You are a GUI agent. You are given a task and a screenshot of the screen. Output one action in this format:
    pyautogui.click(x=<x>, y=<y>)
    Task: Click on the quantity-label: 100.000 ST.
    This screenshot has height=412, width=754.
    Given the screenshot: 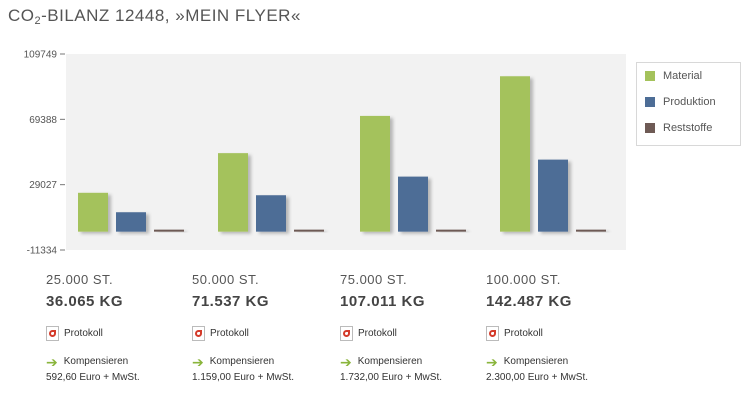 What is the action you would take?
    pyautogui.click(x=523, y=279)
    